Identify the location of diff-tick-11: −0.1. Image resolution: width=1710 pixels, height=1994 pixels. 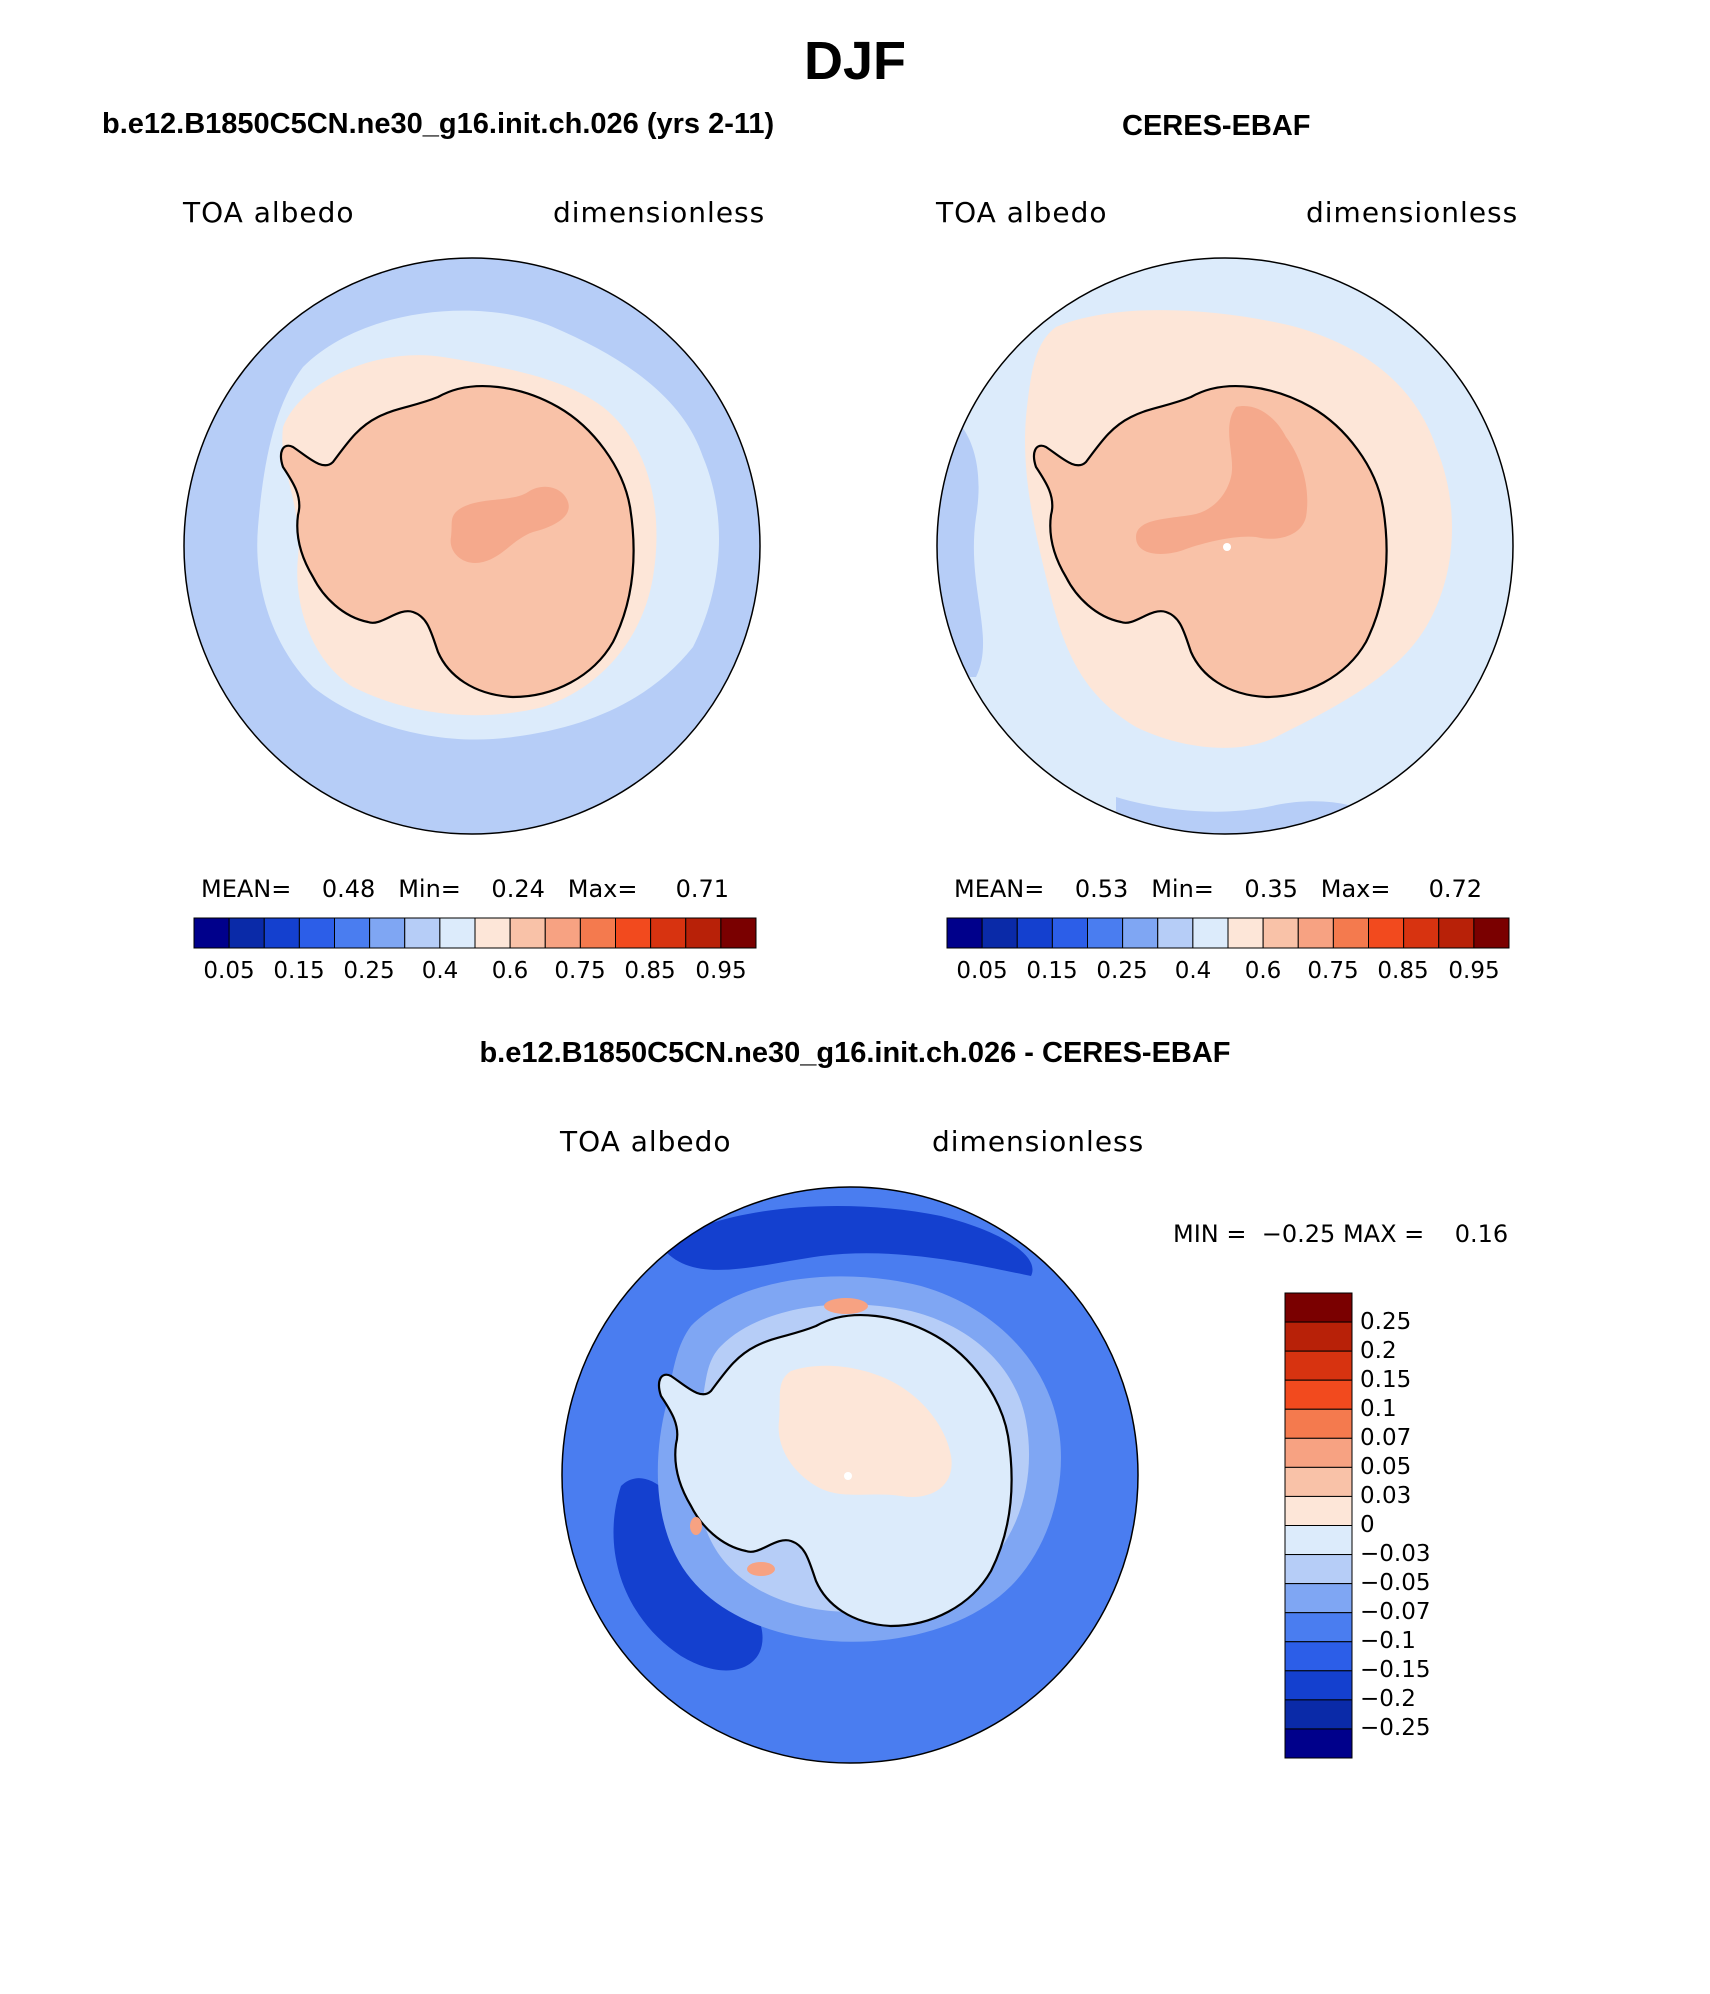
(1388, 1641).